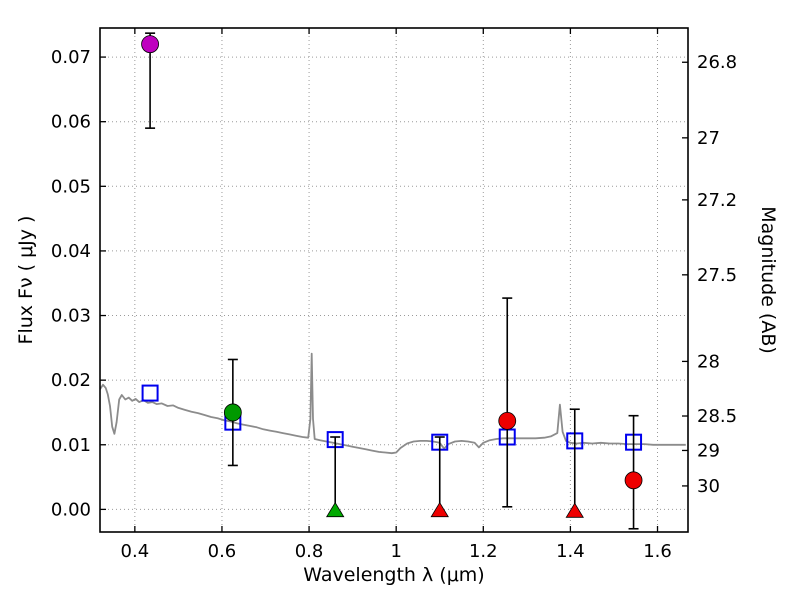 The height and width of the screenshot is (600, 800). What do you see at coordinates (392, 403) in the screenshot?
I see `model-spectrum-line` at bounding box center [392, 403].